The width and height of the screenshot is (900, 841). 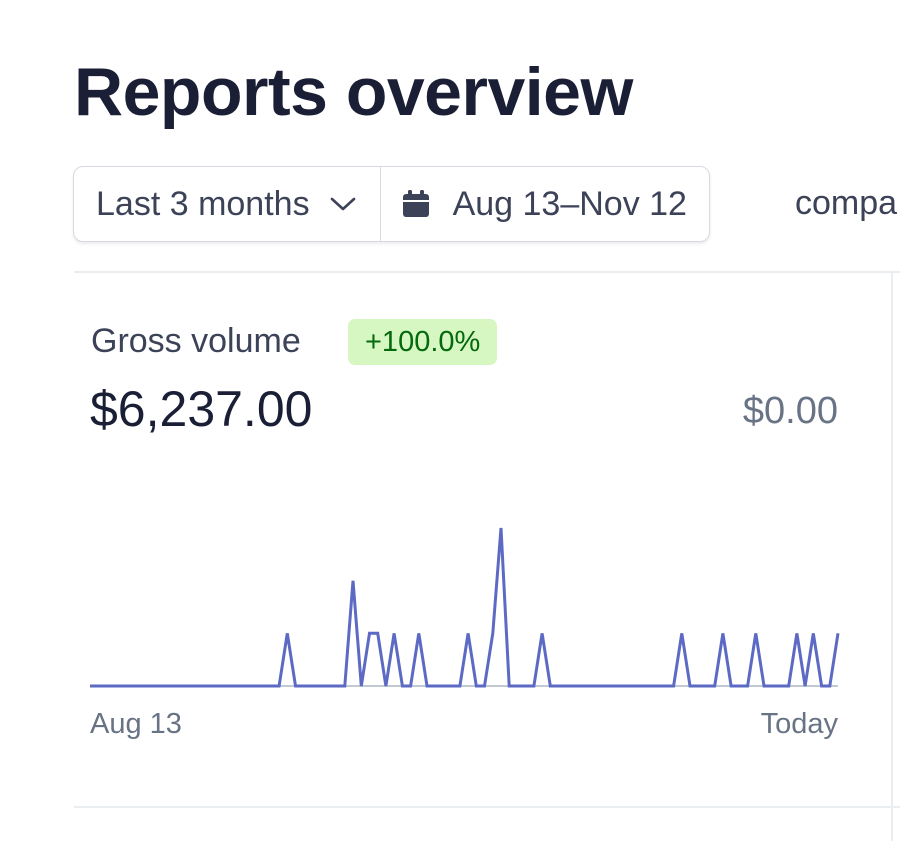 I want to click on x-axis-end-label: Today, so click(x=799, y=724).